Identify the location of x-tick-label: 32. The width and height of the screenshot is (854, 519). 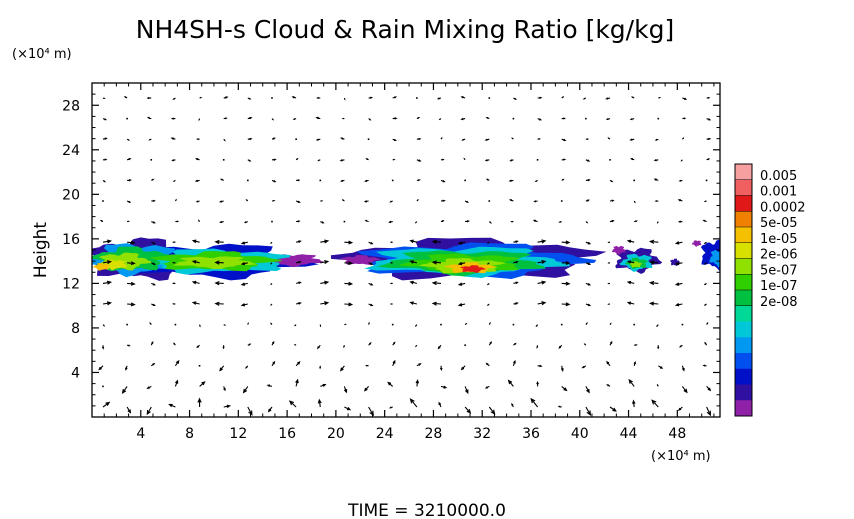
(482, 434).